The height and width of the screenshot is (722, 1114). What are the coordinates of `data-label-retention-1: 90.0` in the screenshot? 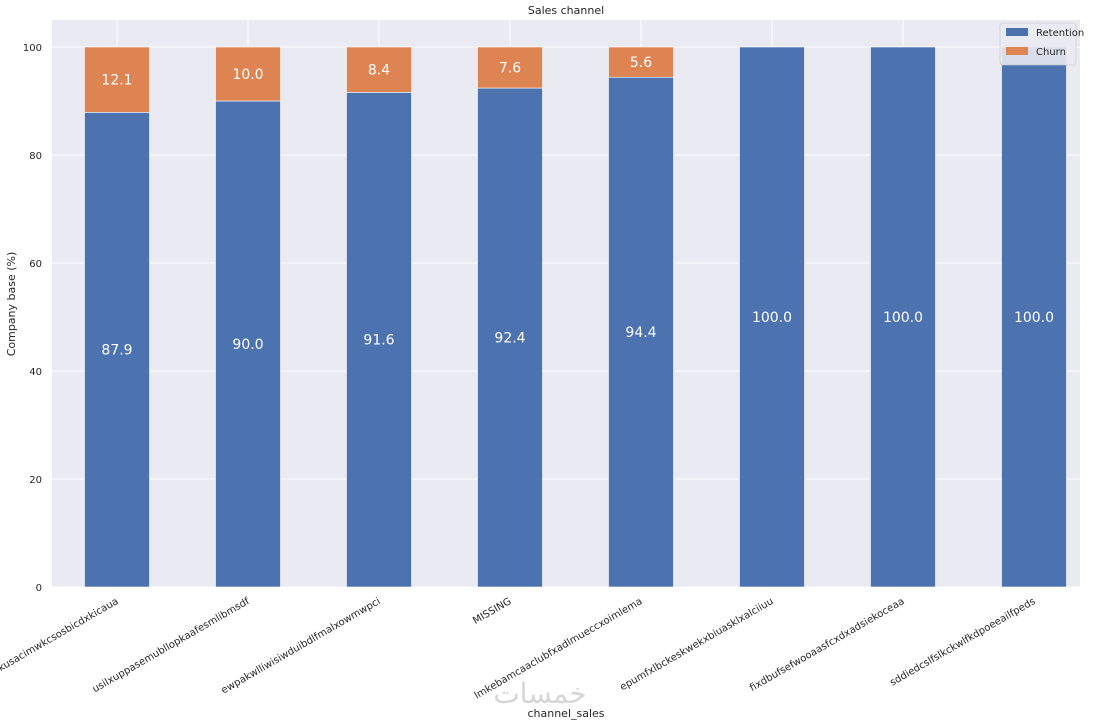 It's located at (247, 345).